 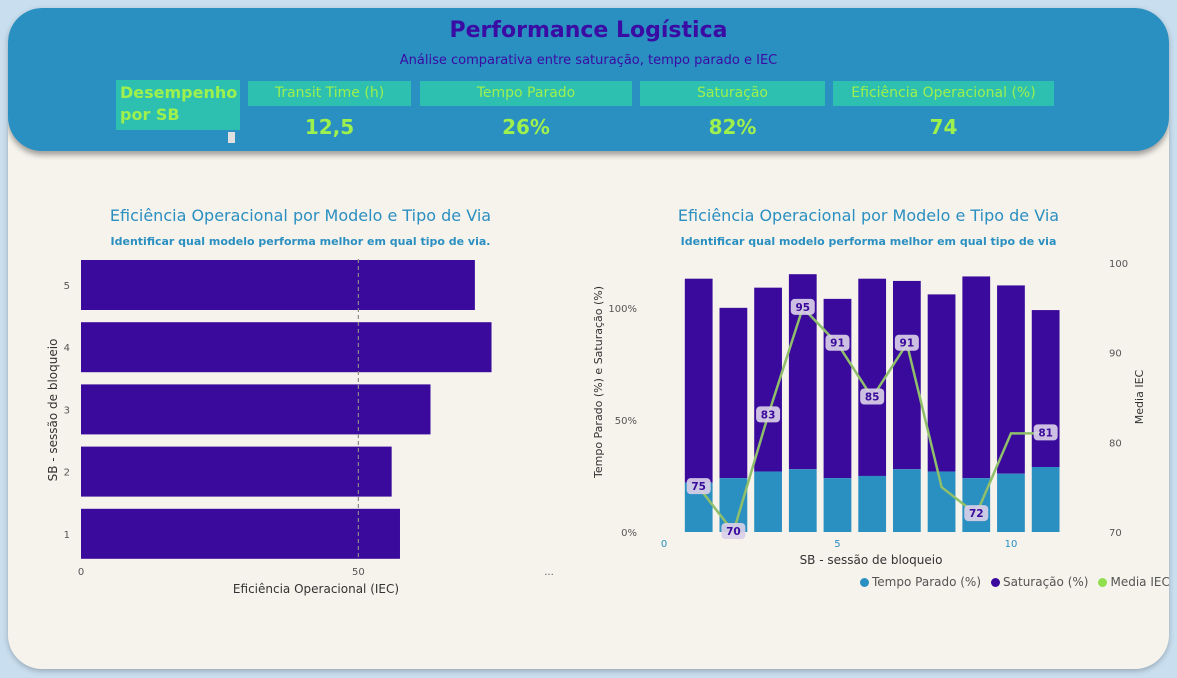 I want to click on y-tick-label: 2, so click(x=67, y=473).